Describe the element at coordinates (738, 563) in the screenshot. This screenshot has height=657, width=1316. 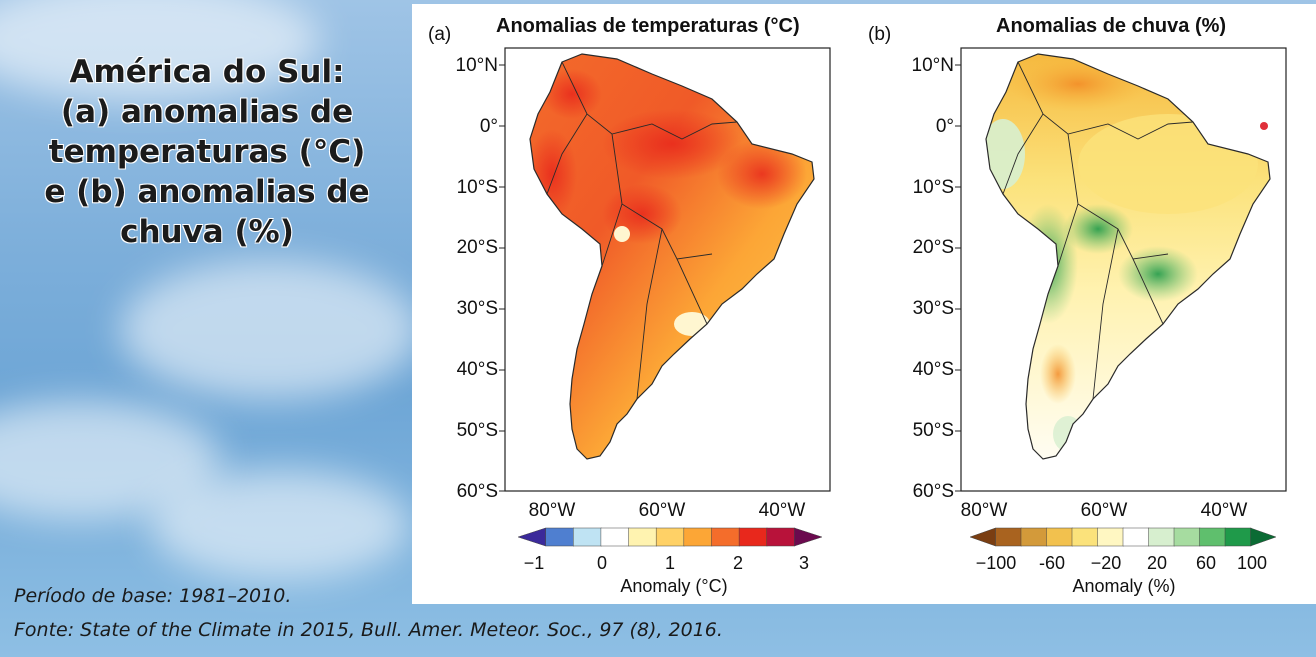
I see `colorbar-tick-label: 2` at that location.